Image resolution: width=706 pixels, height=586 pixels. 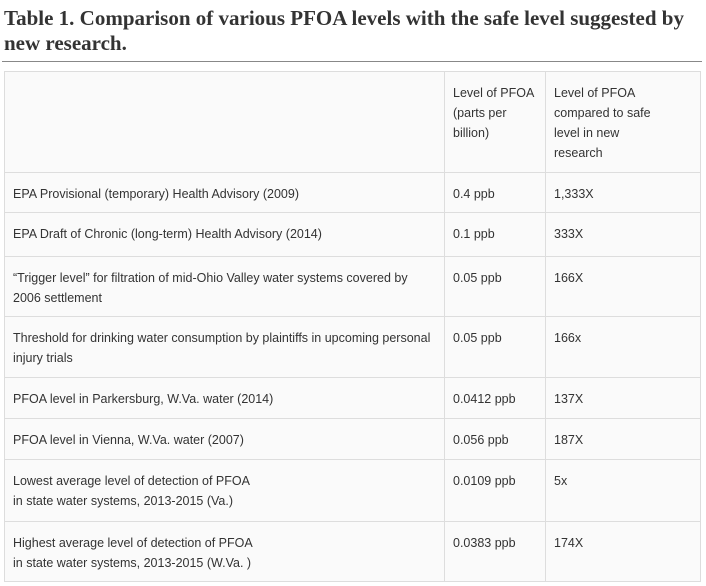 I want to click on table-cell: PFOA level in Vienna, W.Va. water (2007), so click(x=224, y=439).